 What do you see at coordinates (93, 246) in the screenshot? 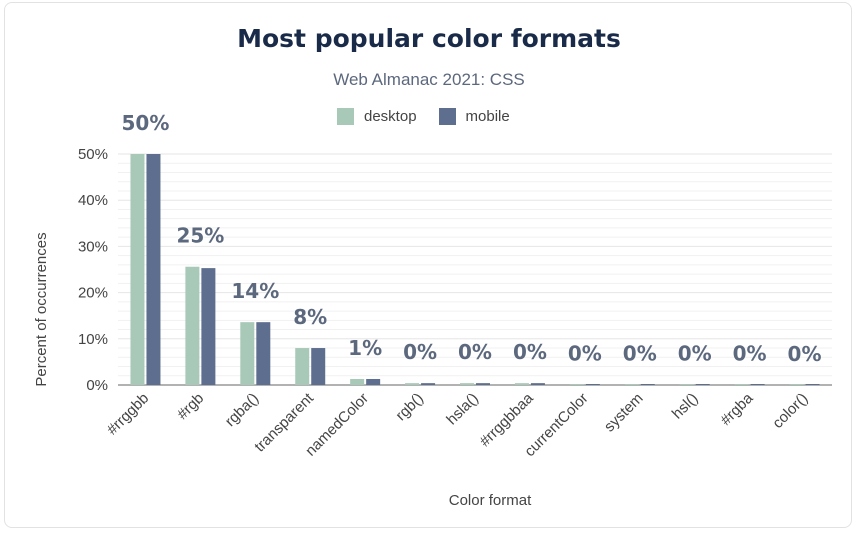
I see `y-tick-label: 30%` at bounding box center [93, 246].